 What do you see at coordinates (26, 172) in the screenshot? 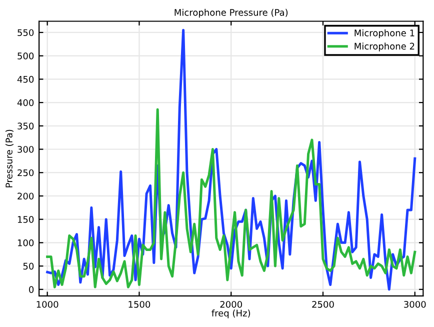
I see `y-tick-label: 250` at bounding box center [26, 172].